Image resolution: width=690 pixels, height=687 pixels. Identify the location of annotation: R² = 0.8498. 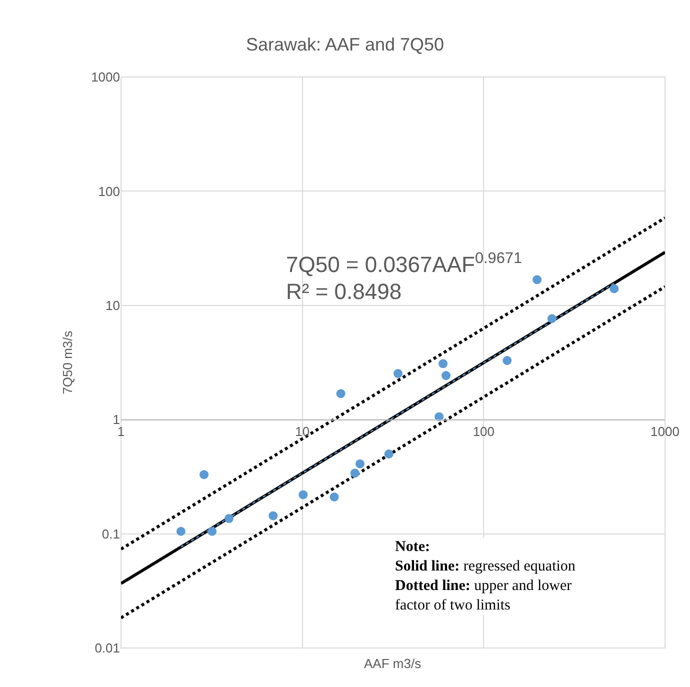
(344, 291).